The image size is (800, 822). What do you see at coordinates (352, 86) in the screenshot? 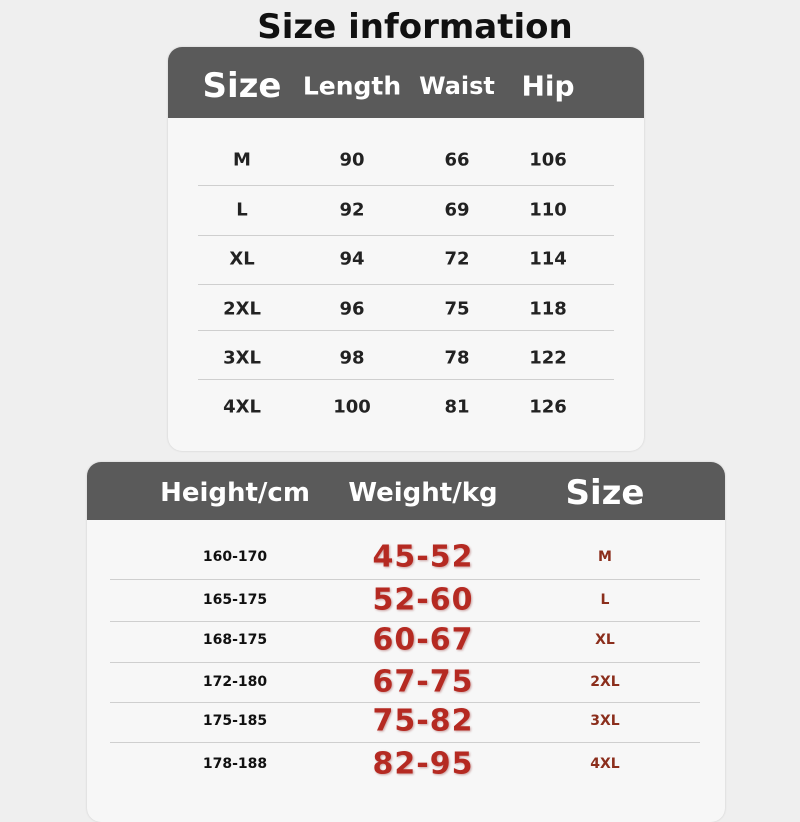
I see `header-cell: Length` at bounding box center [352, 86].